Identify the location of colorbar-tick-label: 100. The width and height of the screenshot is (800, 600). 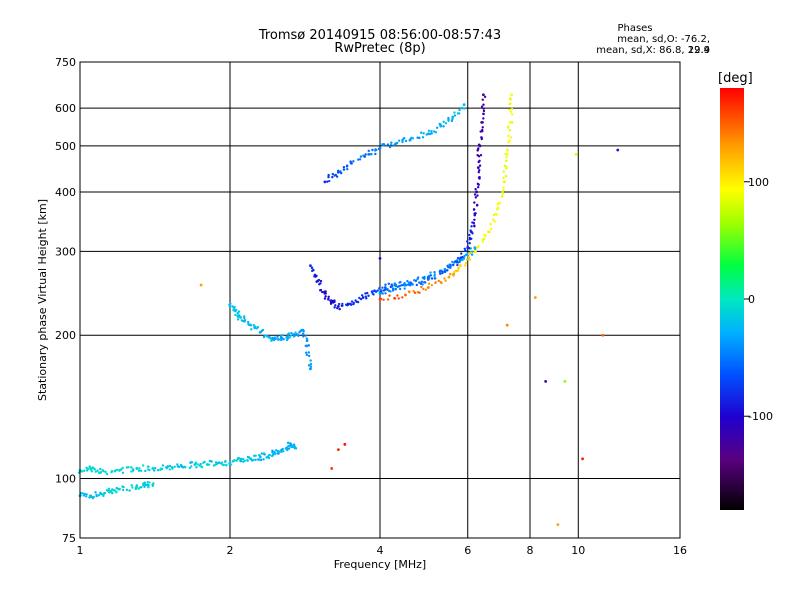
(758, 182).